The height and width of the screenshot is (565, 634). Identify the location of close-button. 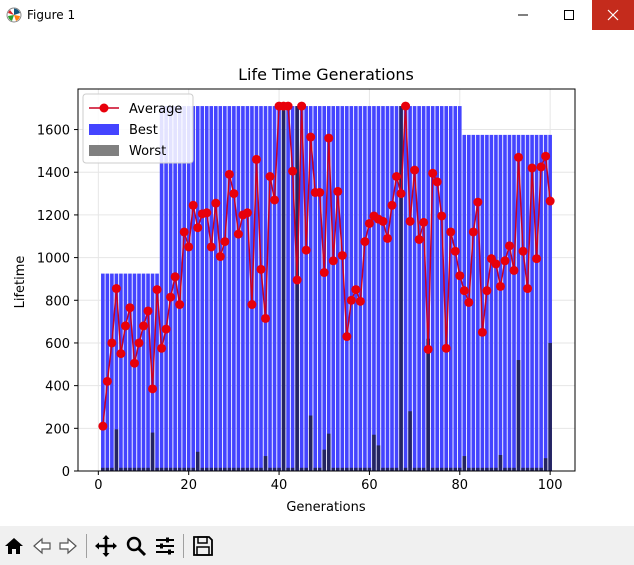
(613, 15).